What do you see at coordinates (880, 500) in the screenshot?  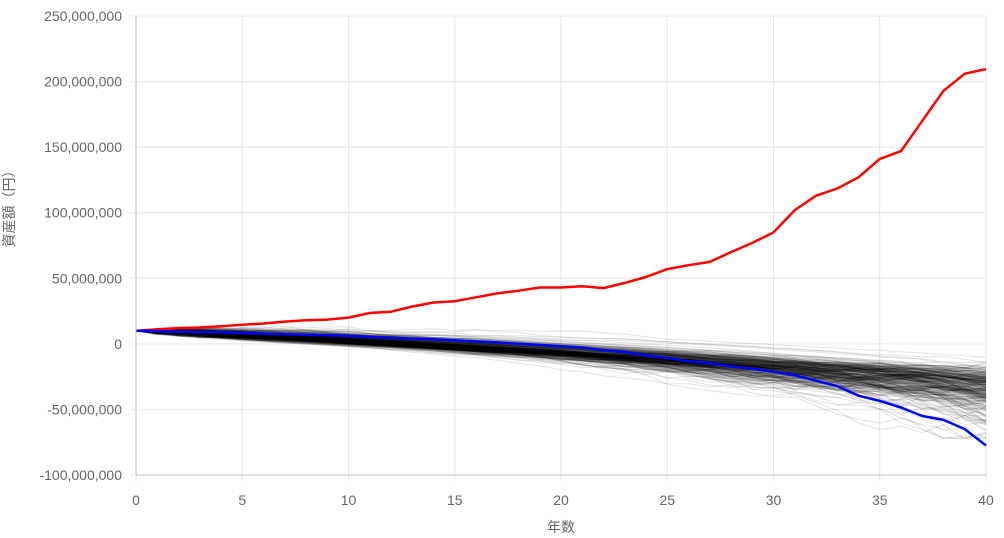 I see `x-tick-label: 35` at bounding box center [880, 500].